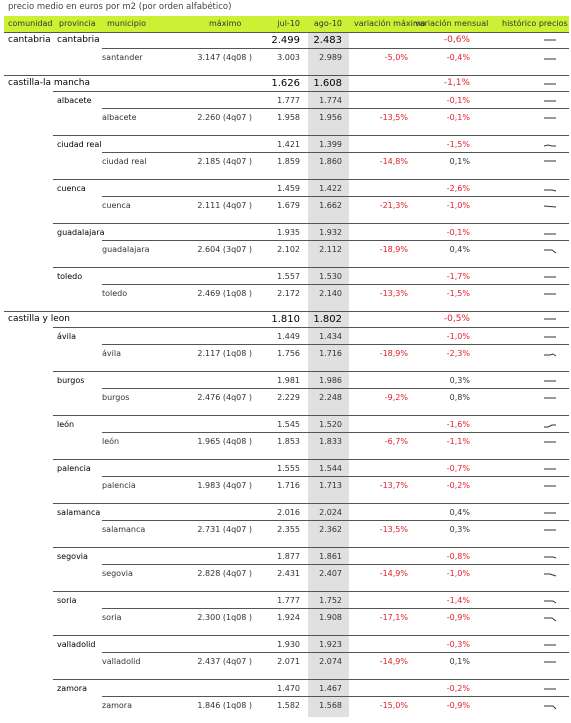 The width and height of the screenshot is (571, 723). Describe the element at coordinates (288, 441) in the screenshot. I see `jul-value: 1.853` at that location.